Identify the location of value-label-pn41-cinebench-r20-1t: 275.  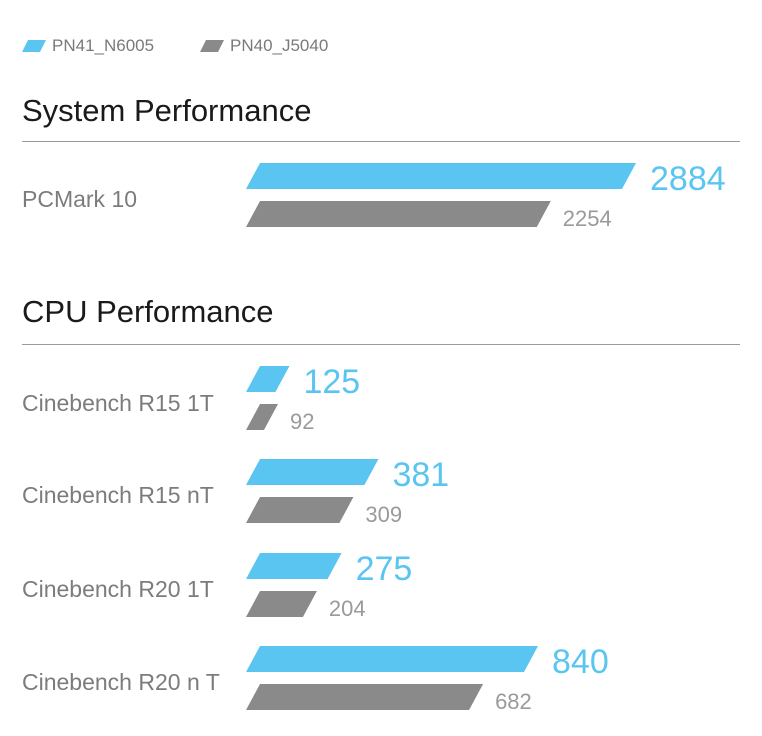
(384, 569).